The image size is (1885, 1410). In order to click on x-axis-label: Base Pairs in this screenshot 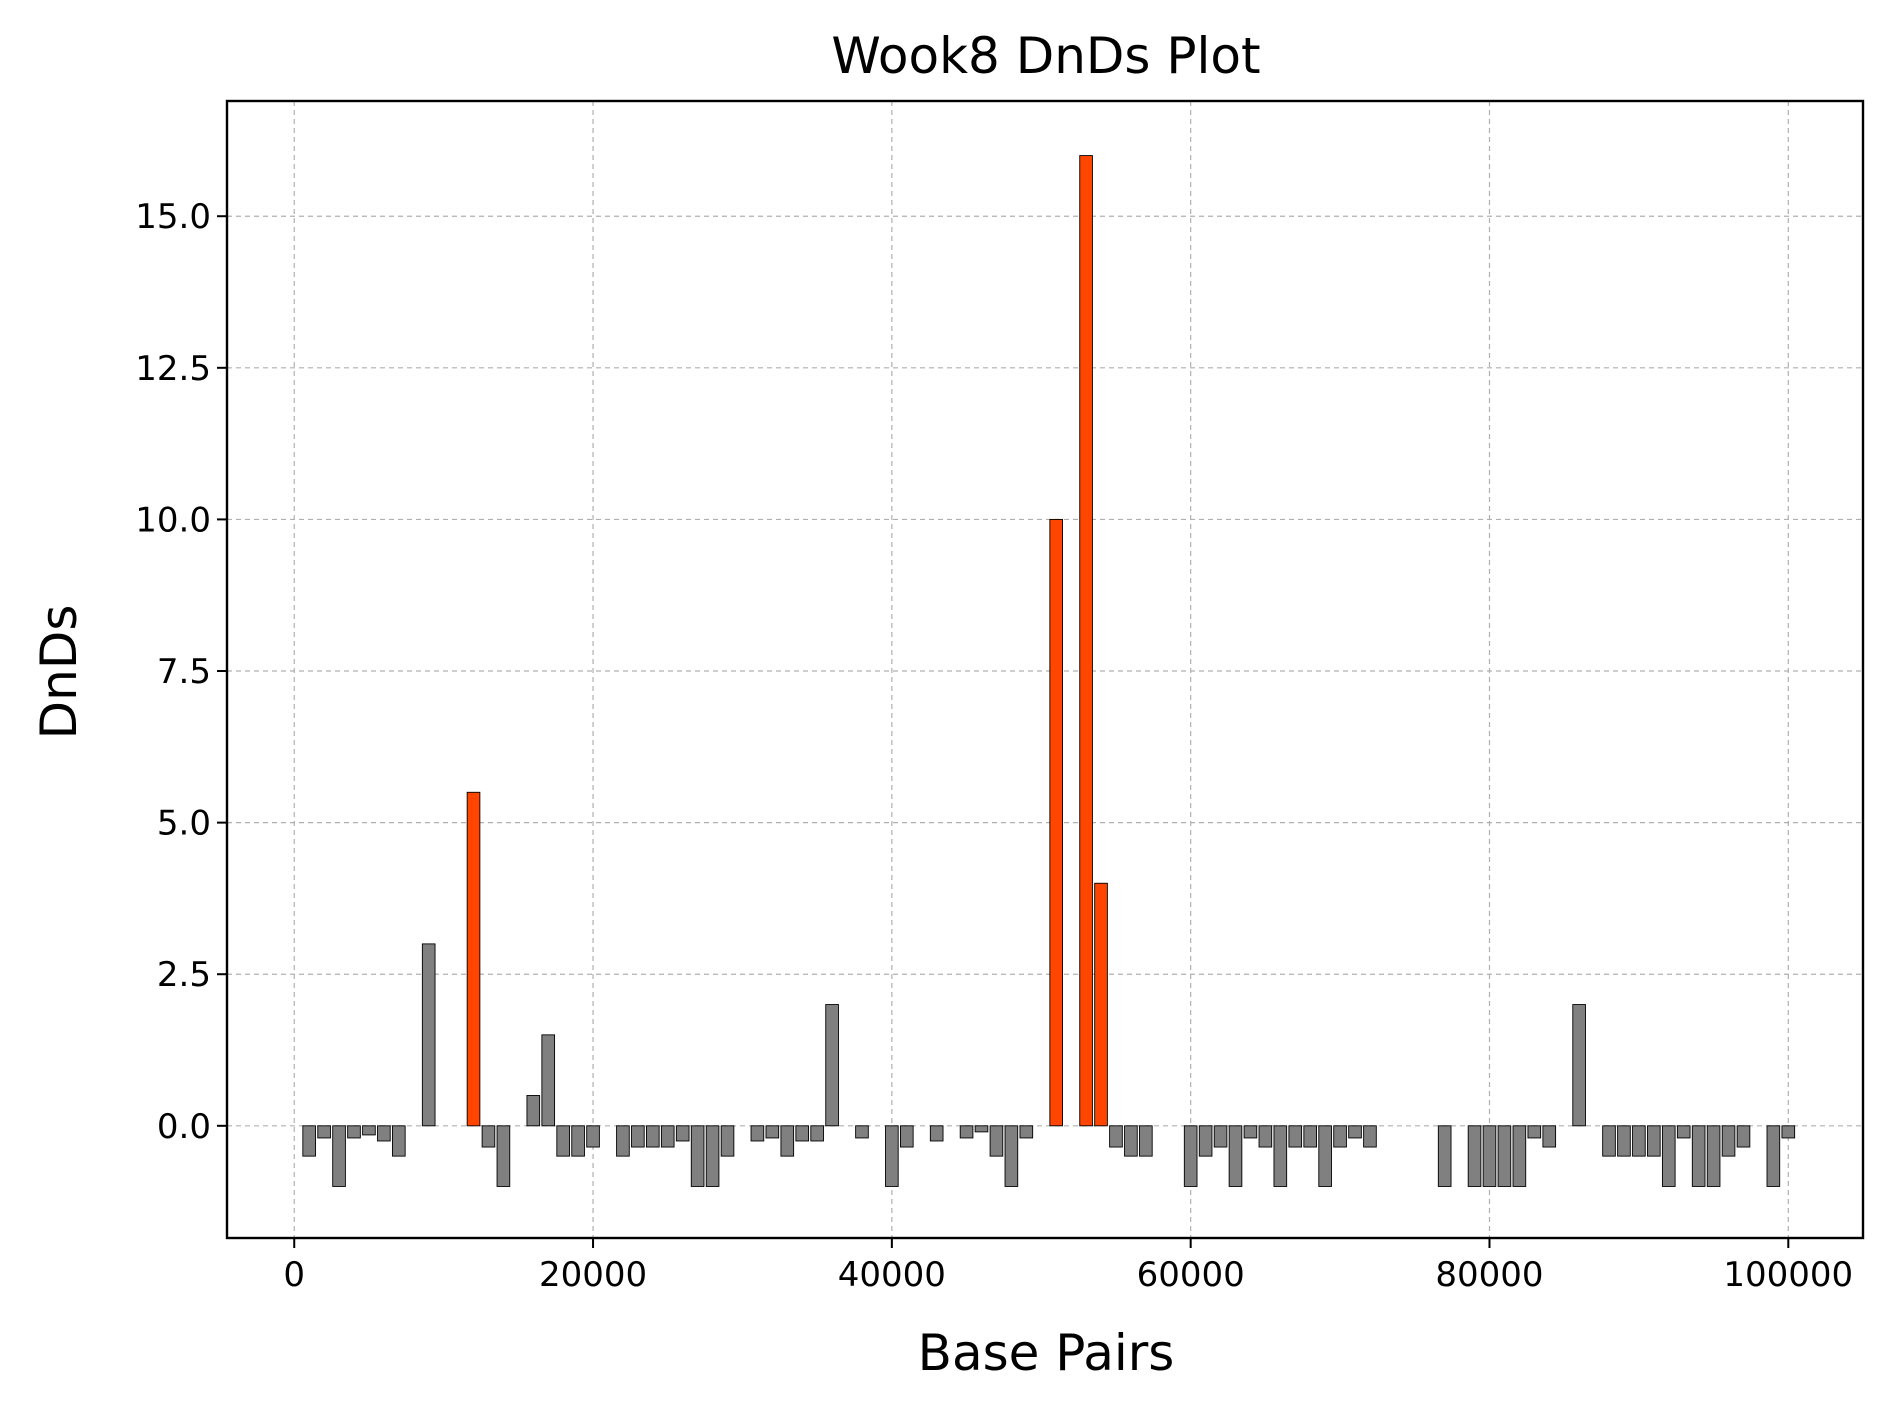, I will do `click(1046, 1353)`.